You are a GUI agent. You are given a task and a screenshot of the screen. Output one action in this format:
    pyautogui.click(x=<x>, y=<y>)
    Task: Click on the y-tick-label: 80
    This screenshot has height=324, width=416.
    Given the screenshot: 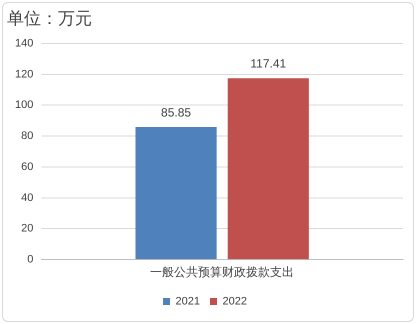 What is the action you would take?
    pyautogui.click(x=27, y=136)
    